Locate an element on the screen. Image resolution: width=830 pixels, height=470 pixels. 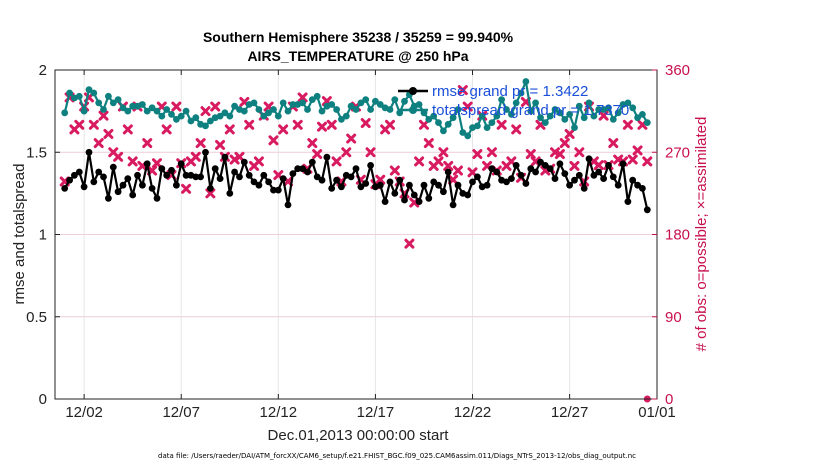
y-tick-label: 2 is located at coordinates (43, 70).